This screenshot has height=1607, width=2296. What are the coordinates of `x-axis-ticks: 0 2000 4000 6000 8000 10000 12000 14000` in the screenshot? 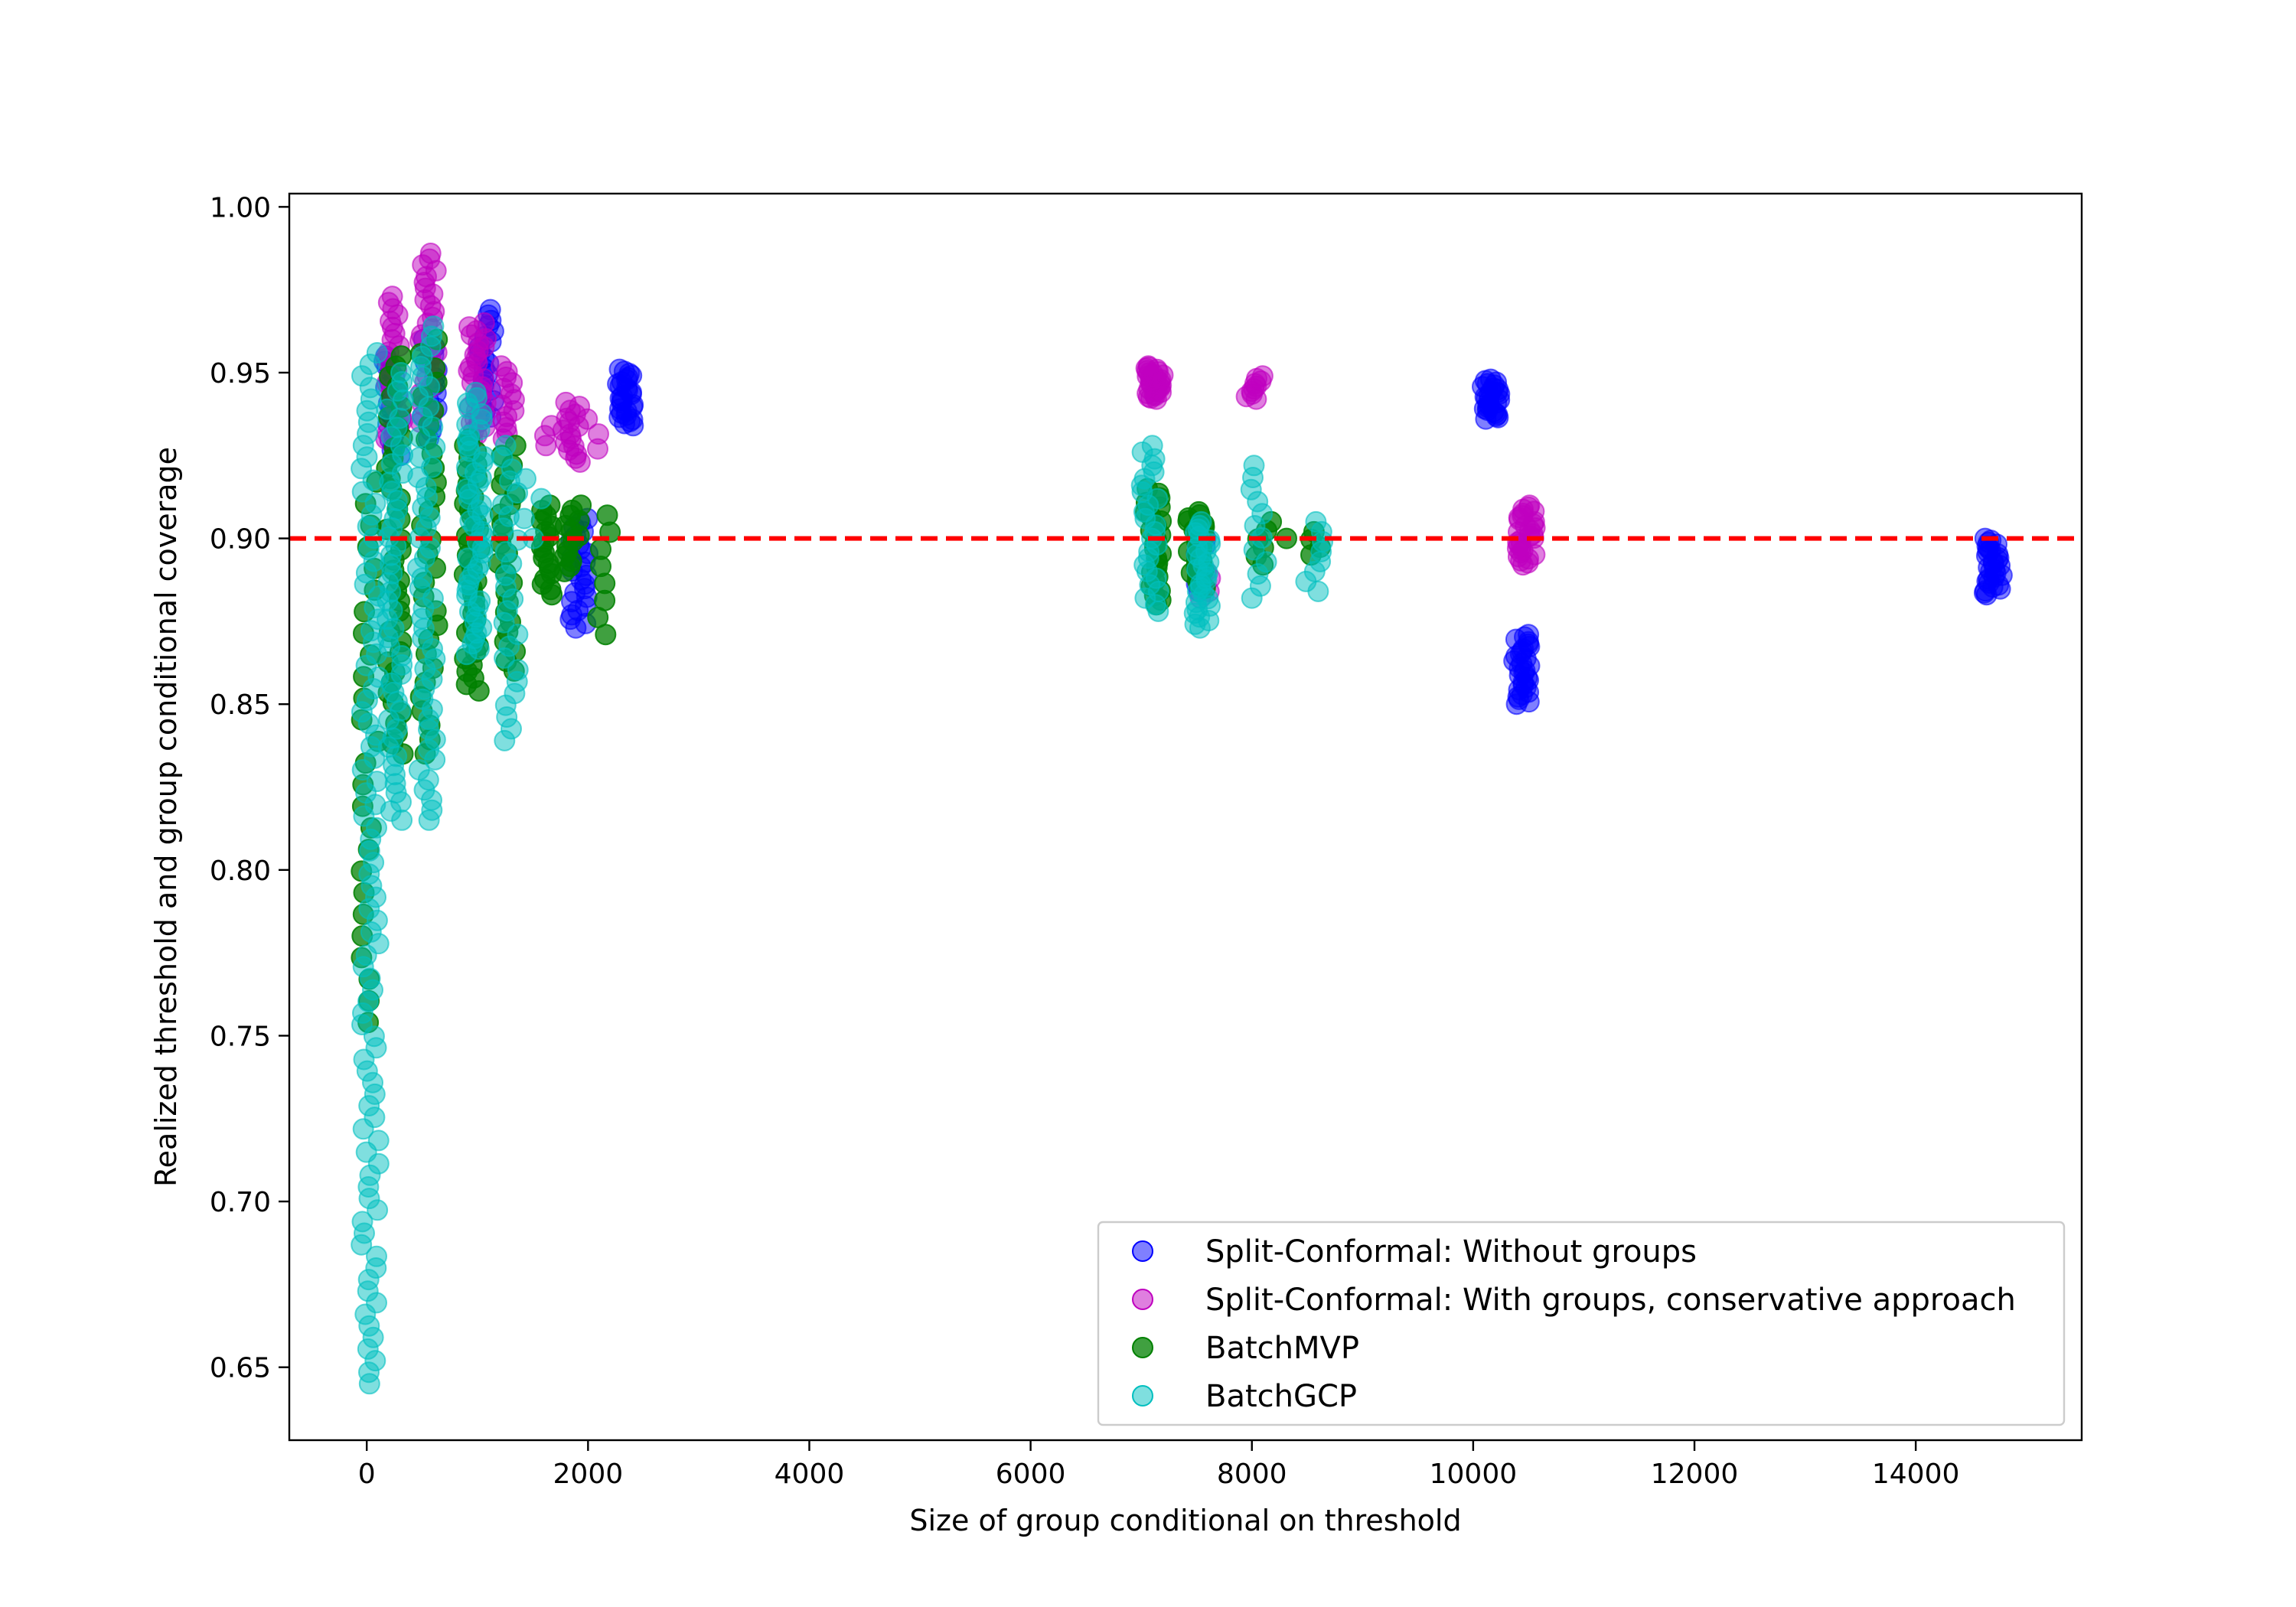 It's located at (1159, 1465).